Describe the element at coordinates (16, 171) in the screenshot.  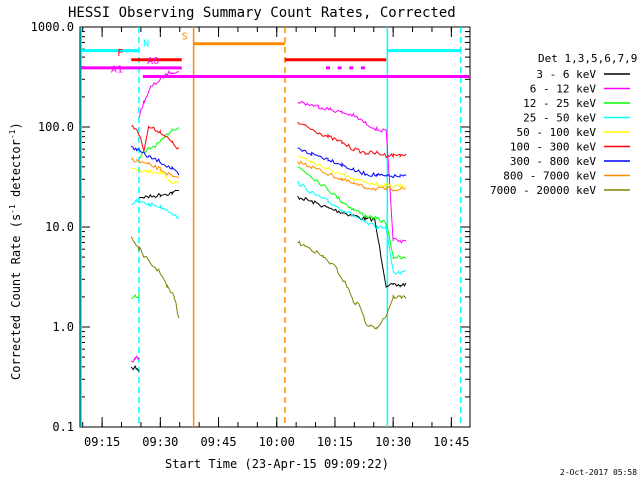
I see `y-axis-label-mid: detector` at that location.